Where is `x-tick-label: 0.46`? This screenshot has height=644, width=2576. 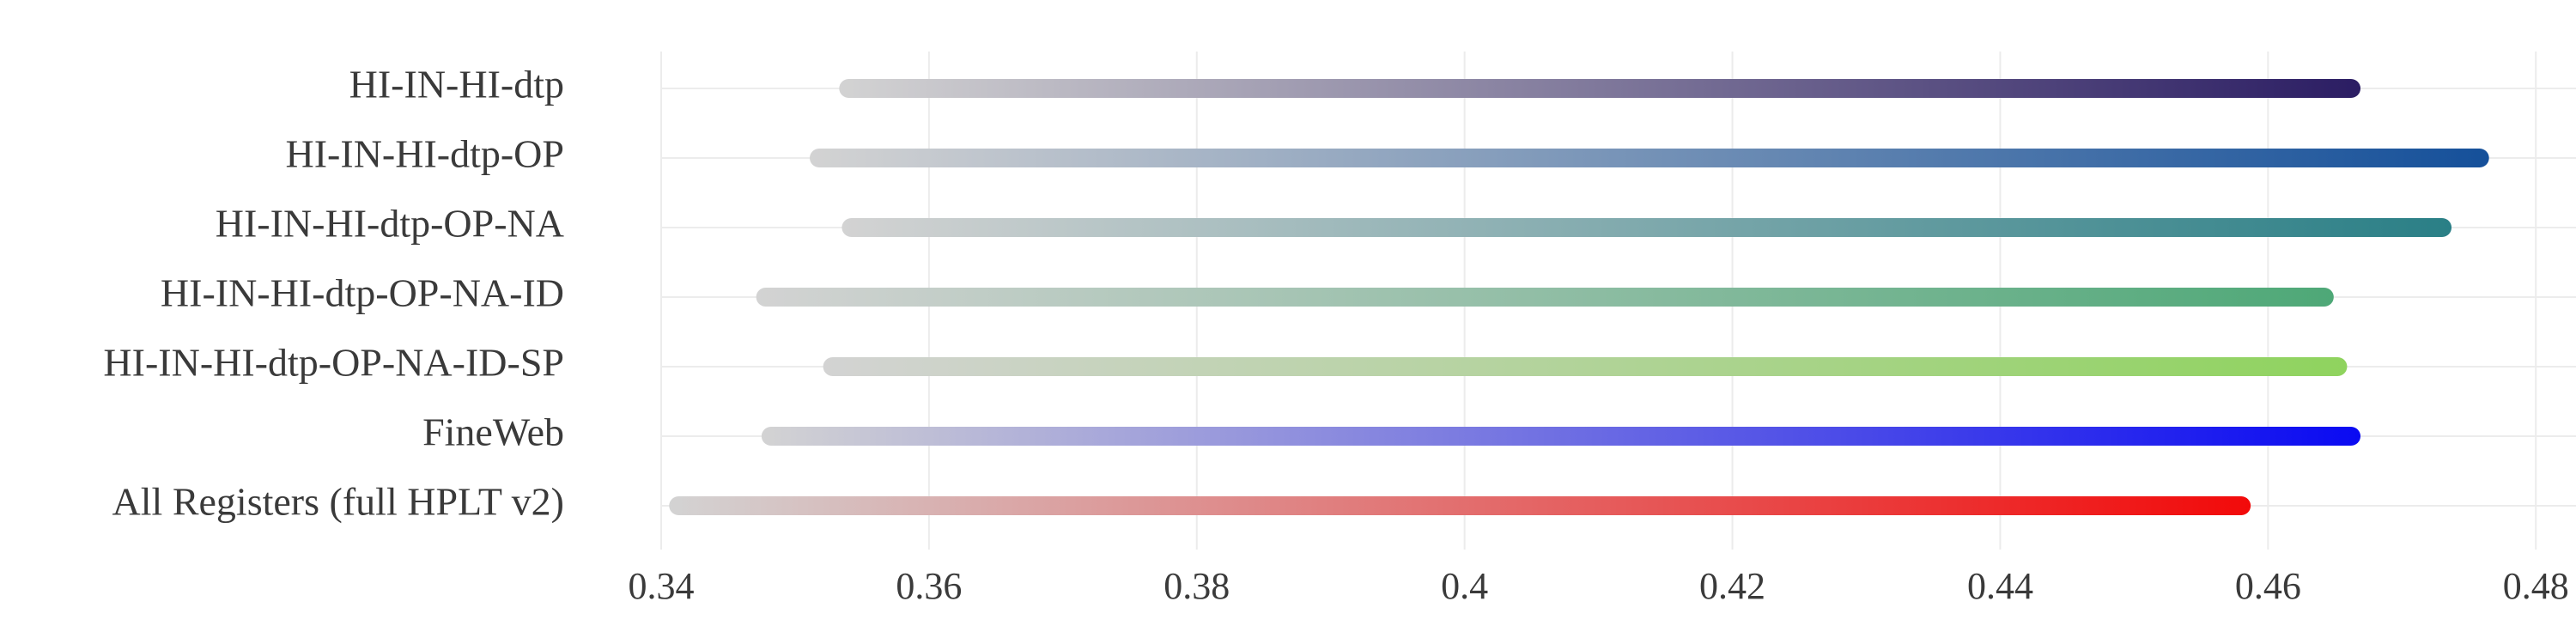
x-tick-label: 0.46 is located at coordinates (2268, 586).